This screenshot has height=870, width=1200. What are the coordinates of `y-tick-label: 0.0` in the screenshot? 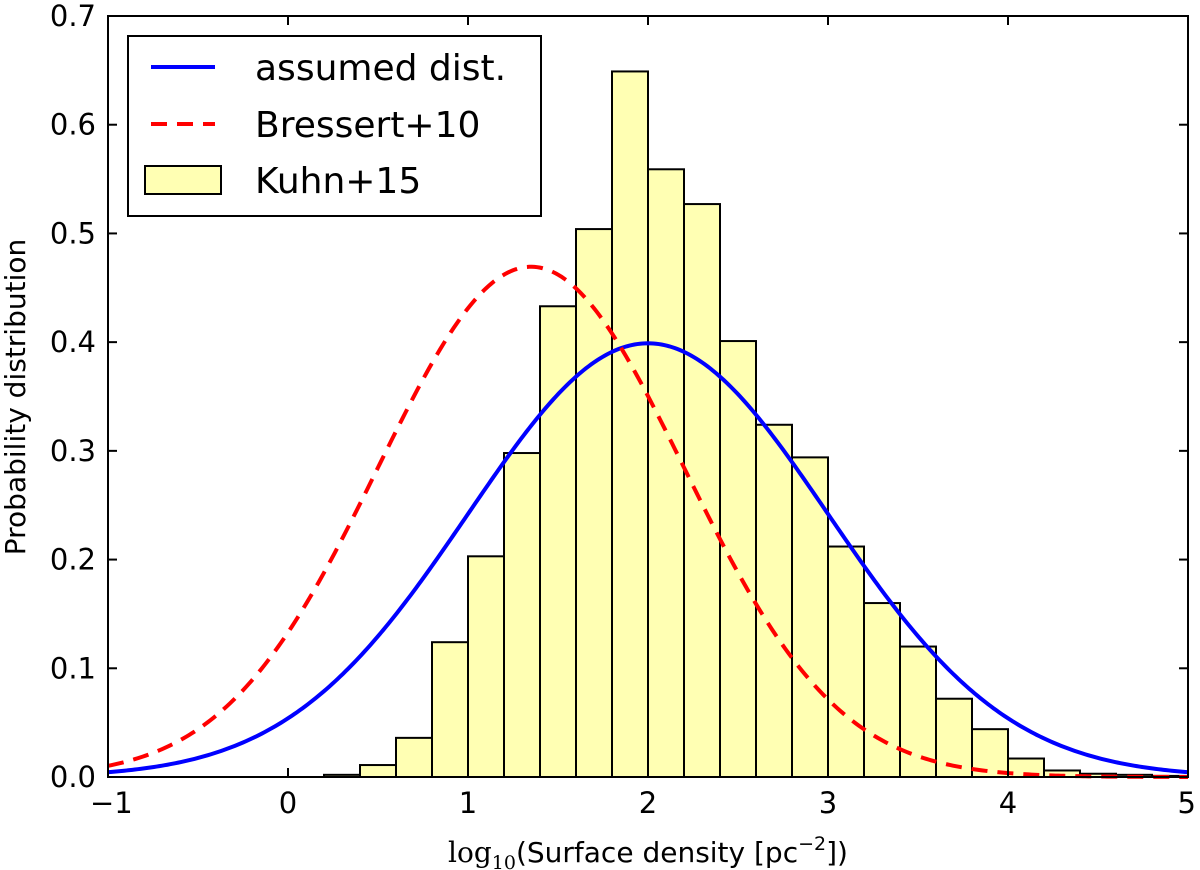 It's located at (73, 777).